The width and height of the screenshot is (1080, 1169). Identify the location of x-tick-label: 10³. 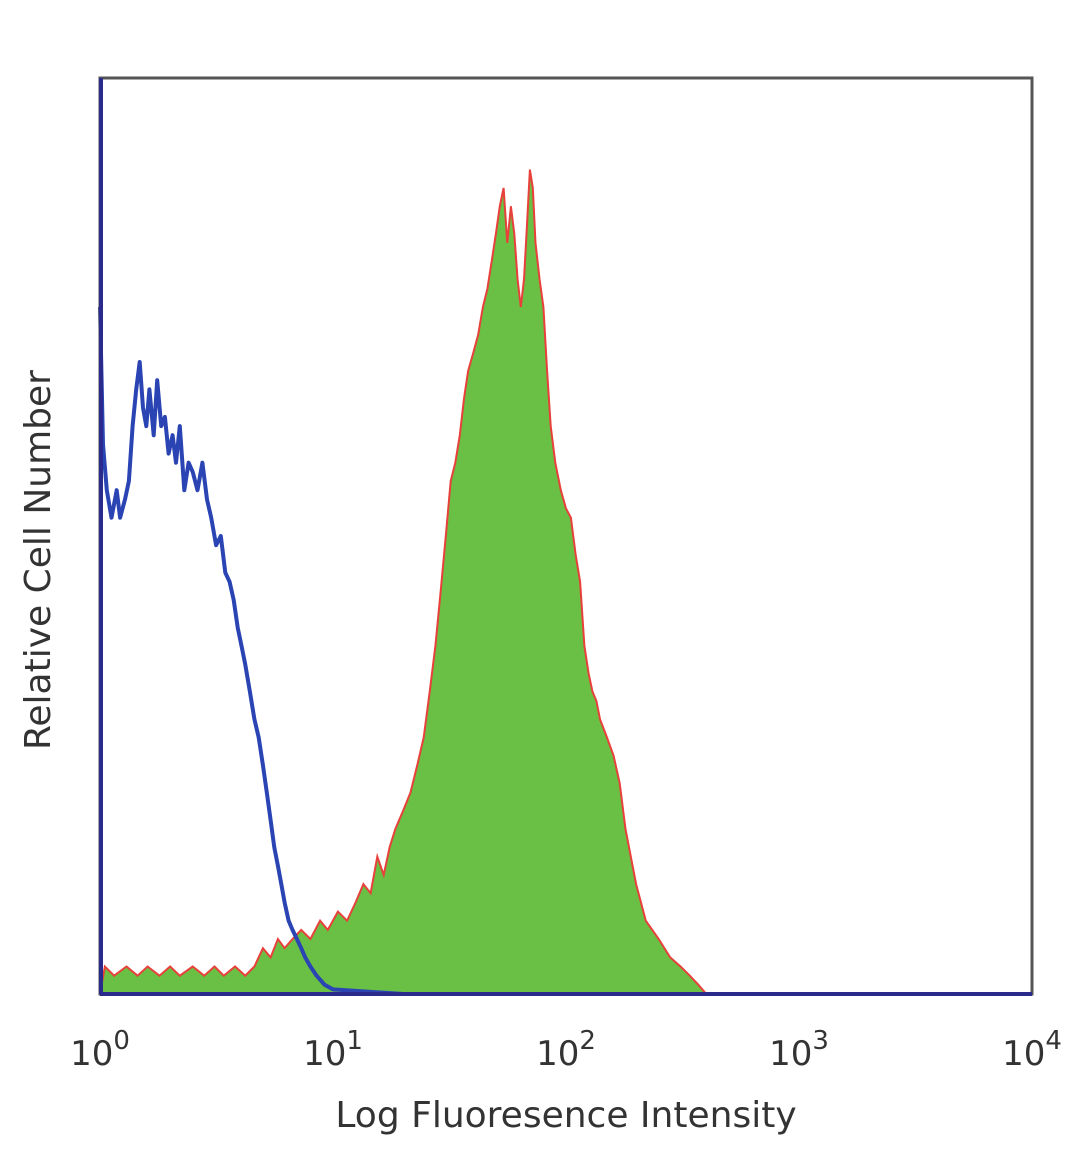
(799, 1050).